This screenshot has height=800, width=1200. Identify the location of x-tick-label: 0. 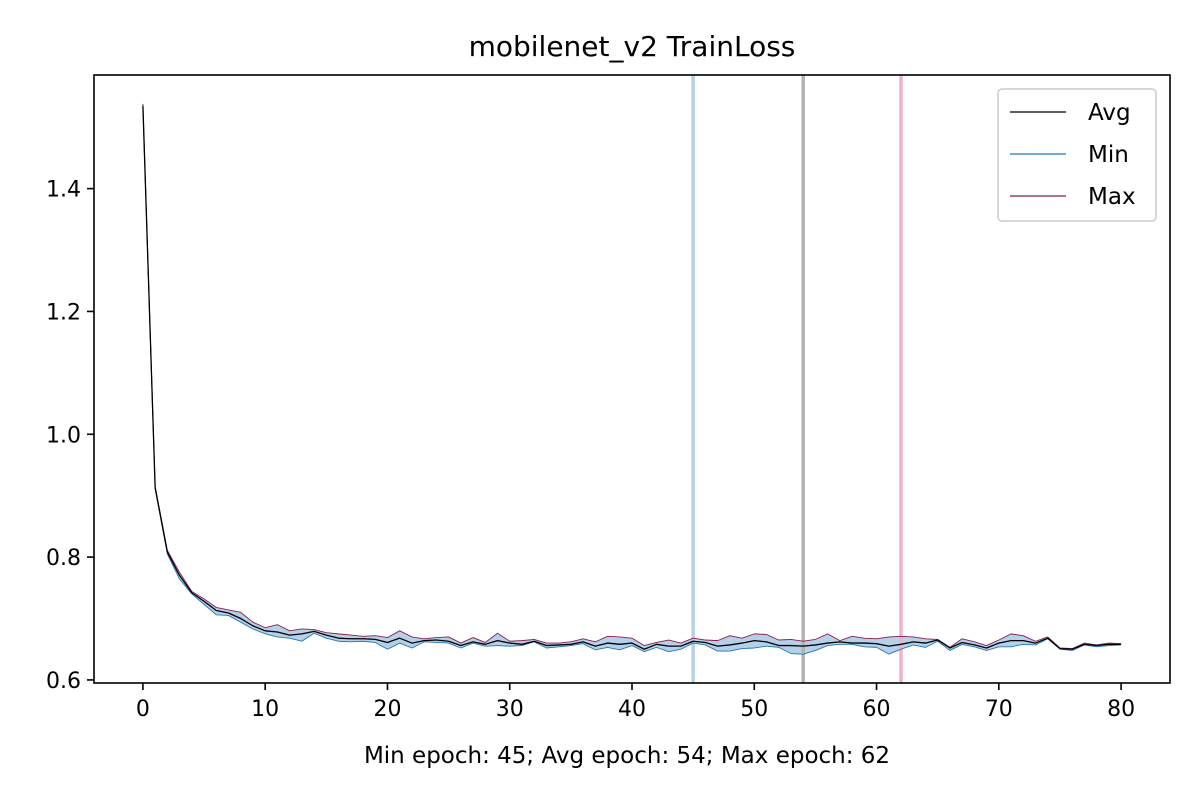
(143, 709).